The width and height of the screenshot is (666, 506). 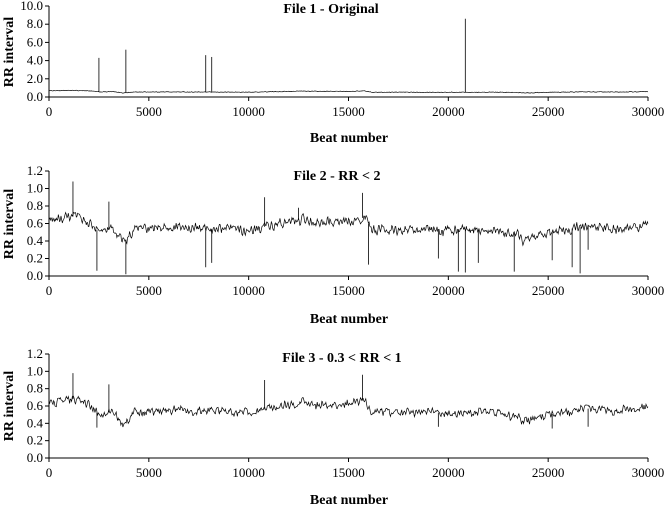 I want to click on chart-title: File 3 - 0.3 < RR < 1, so click(x=341, y=358).